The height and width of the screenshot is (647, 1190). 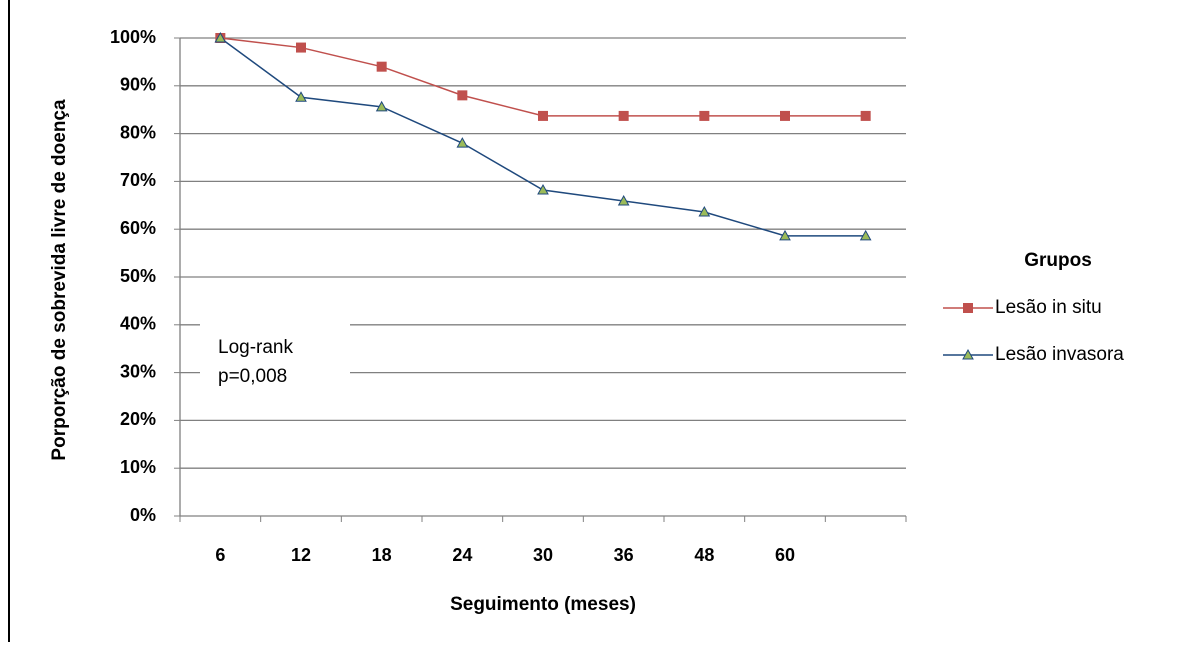 What do you see at coordinates (133, 37) in the screenshot?
I see `y-tick-label: 100%` at bounding box center [133, 37].